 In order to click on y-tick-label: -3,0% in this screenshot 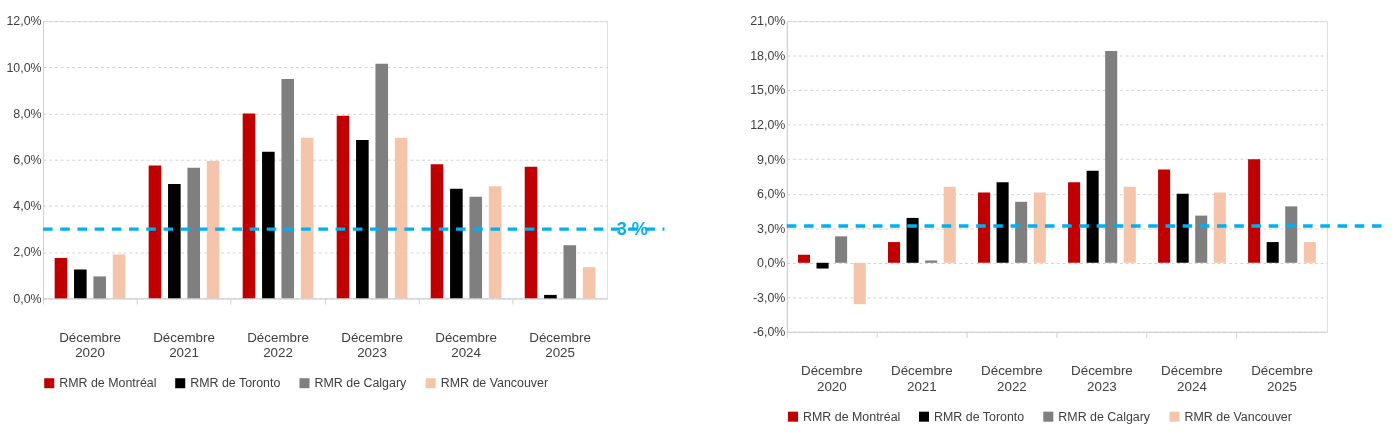, I will do `click(769, 297)`.